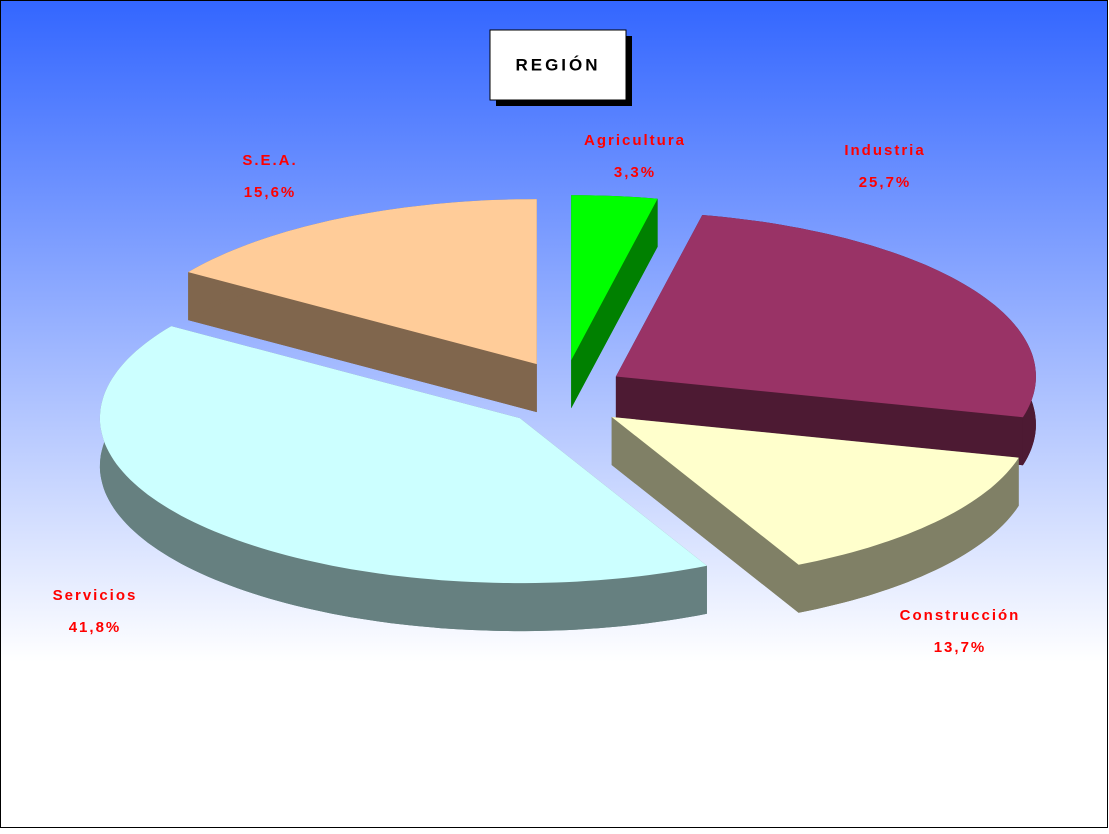  I want to click on slice-label: Agricultura, so click(635, 140).